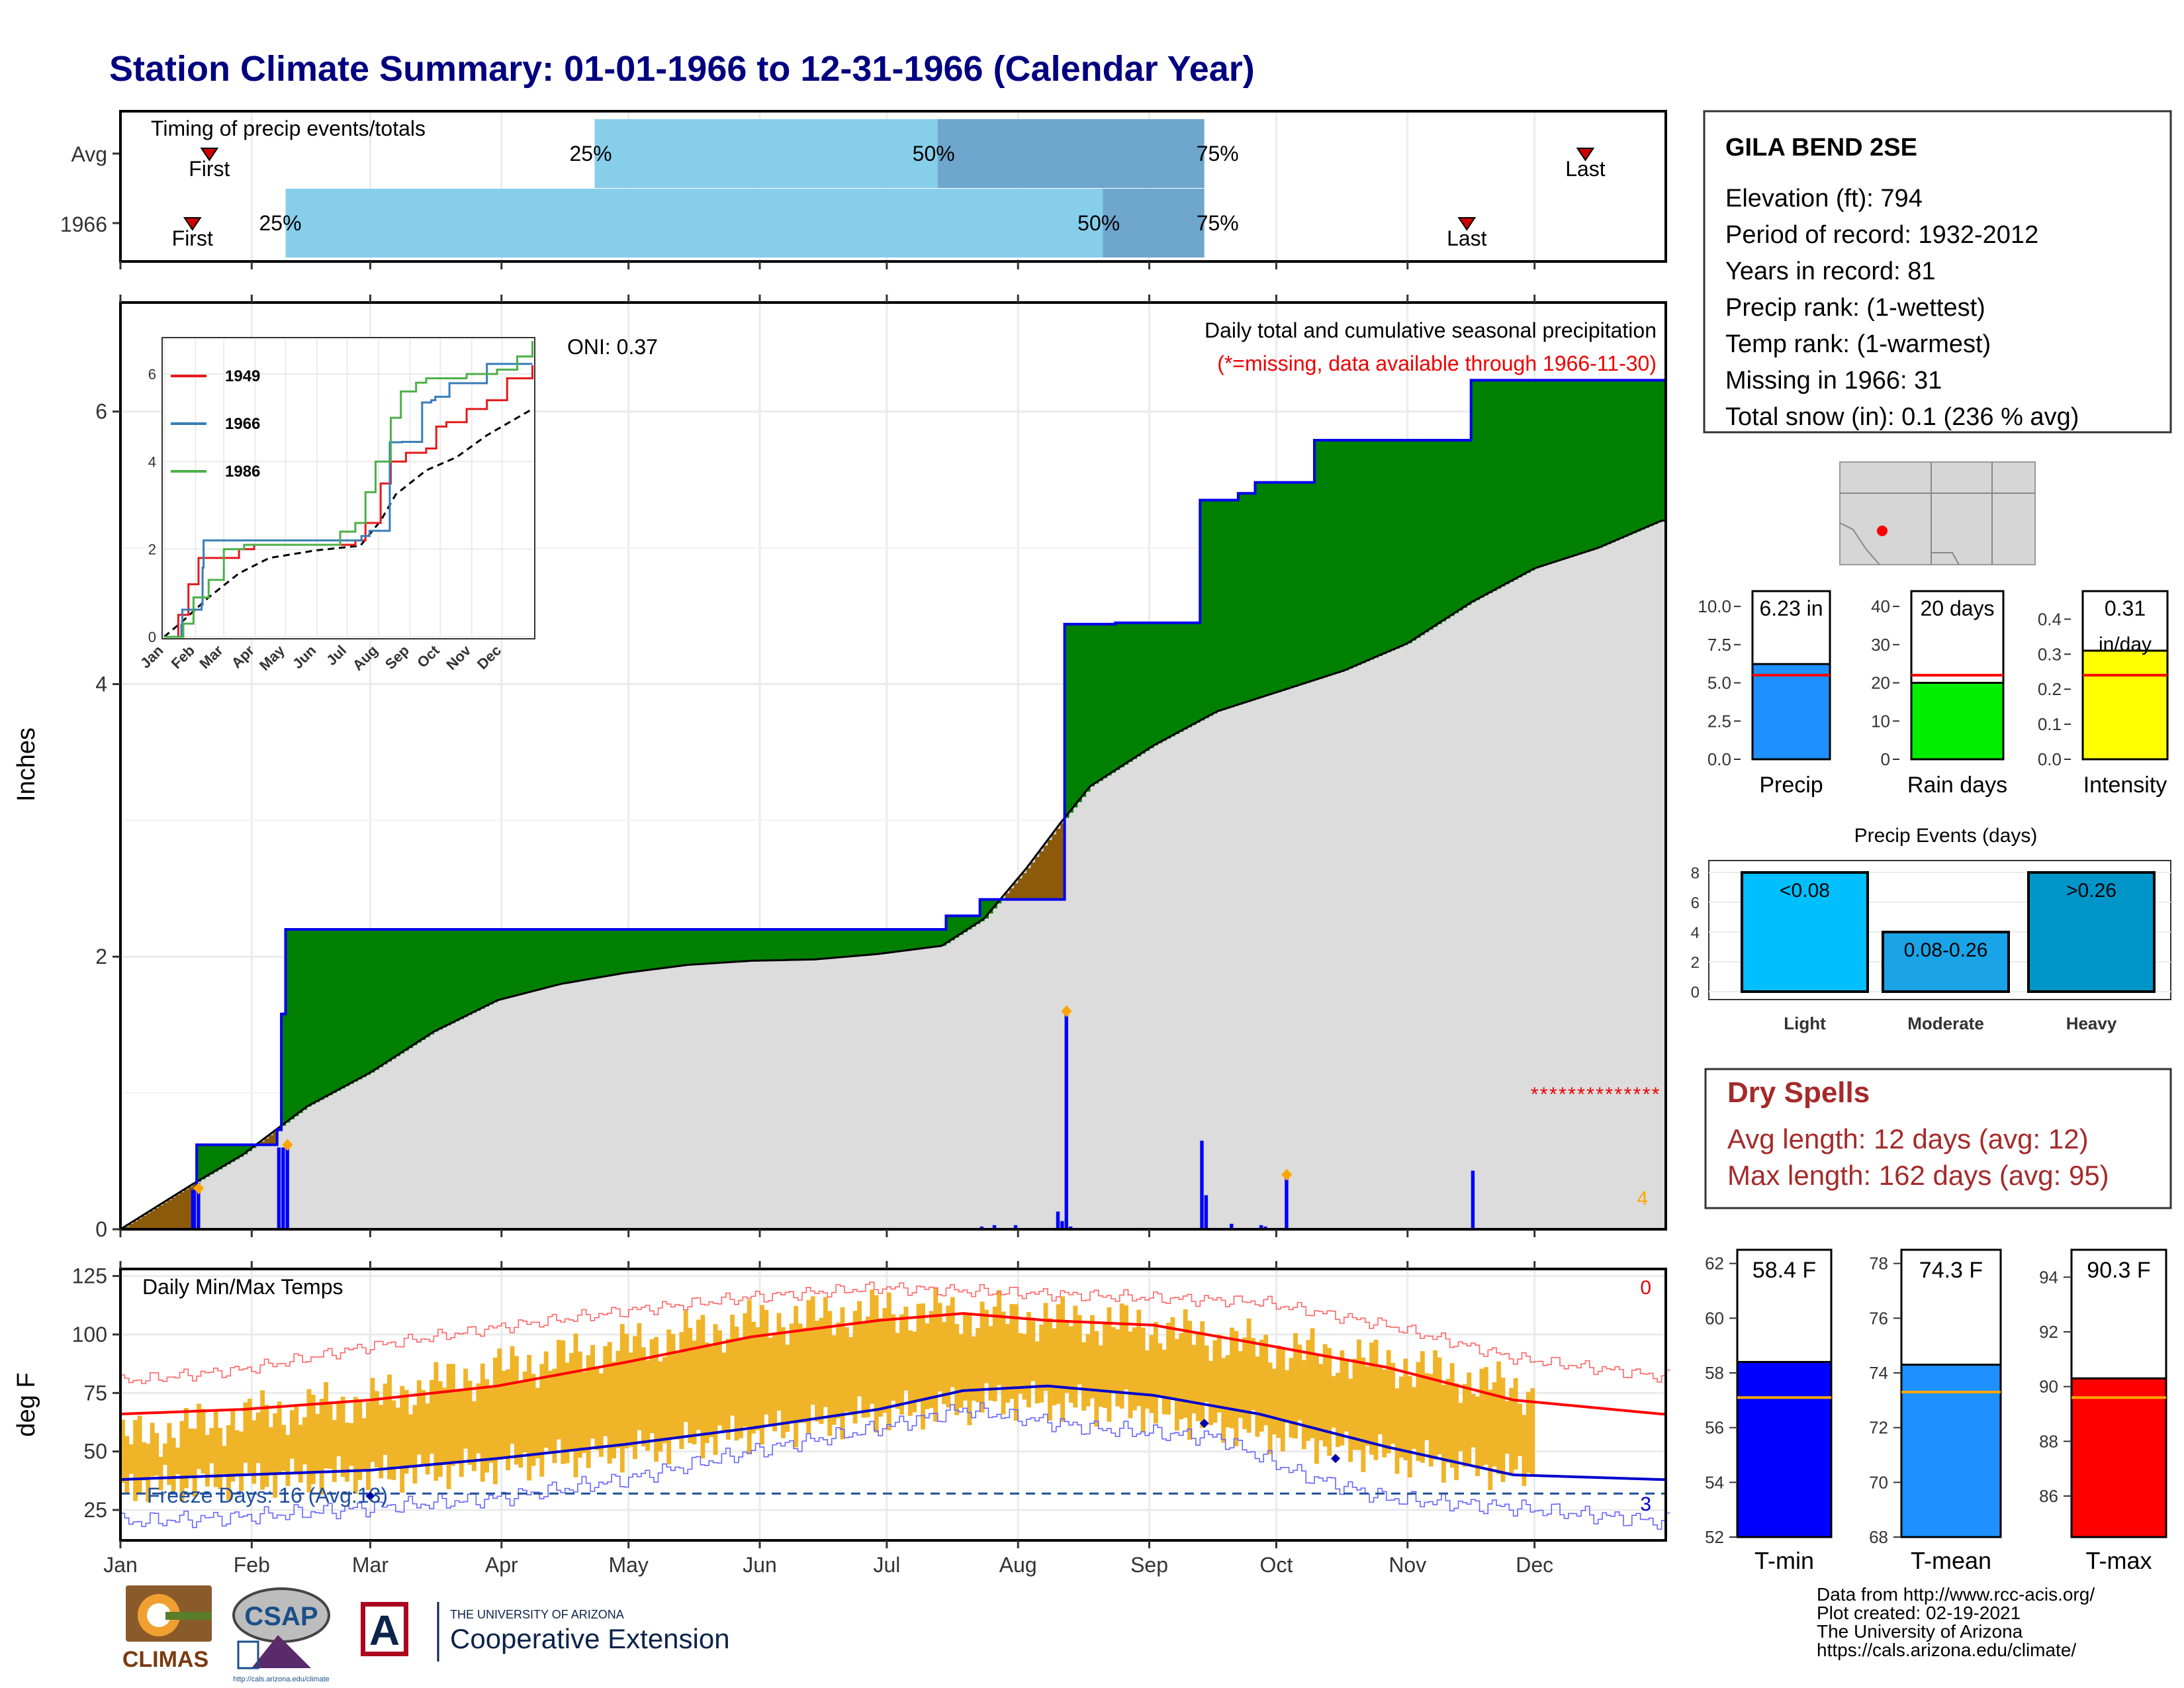 The image size is (2184, 1688). I want to click on summary-ytick-label: 0, so click(1885, 759).